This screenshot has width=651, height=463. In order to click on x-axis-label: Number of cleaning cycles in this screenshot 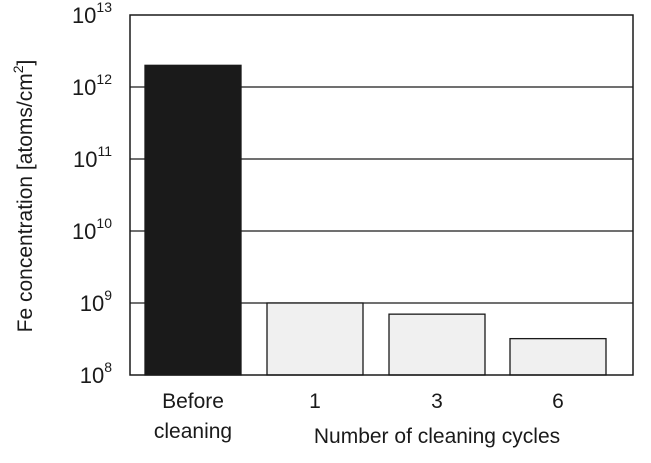, I will do `click(437, 436)`.